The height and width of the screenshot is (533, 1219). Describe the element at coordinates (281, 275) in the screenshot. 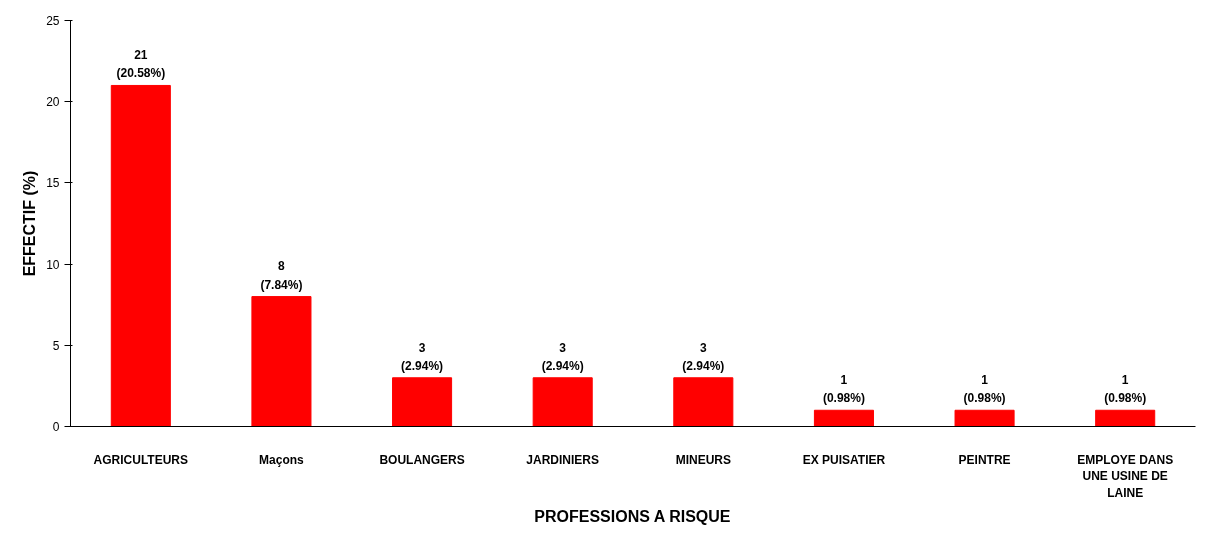

I see `data-label: 8 (7.84%)` at that location.